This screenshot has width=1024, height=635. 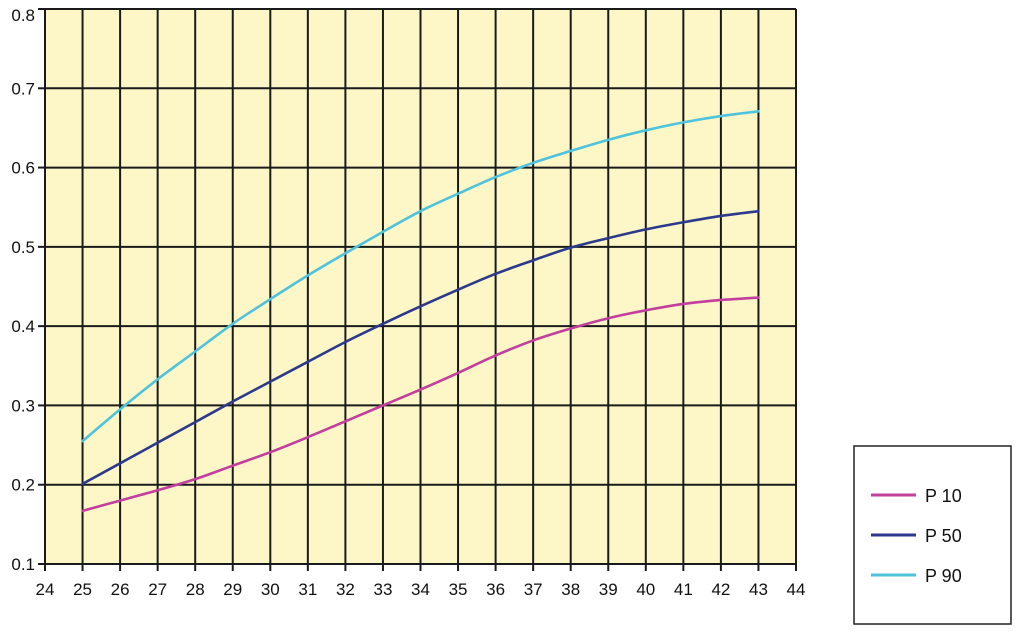 What do you see at coordinates (23, 168) in the screenshot?
I see `y-tick-label: 0.6` at bounding box center [23, 168].